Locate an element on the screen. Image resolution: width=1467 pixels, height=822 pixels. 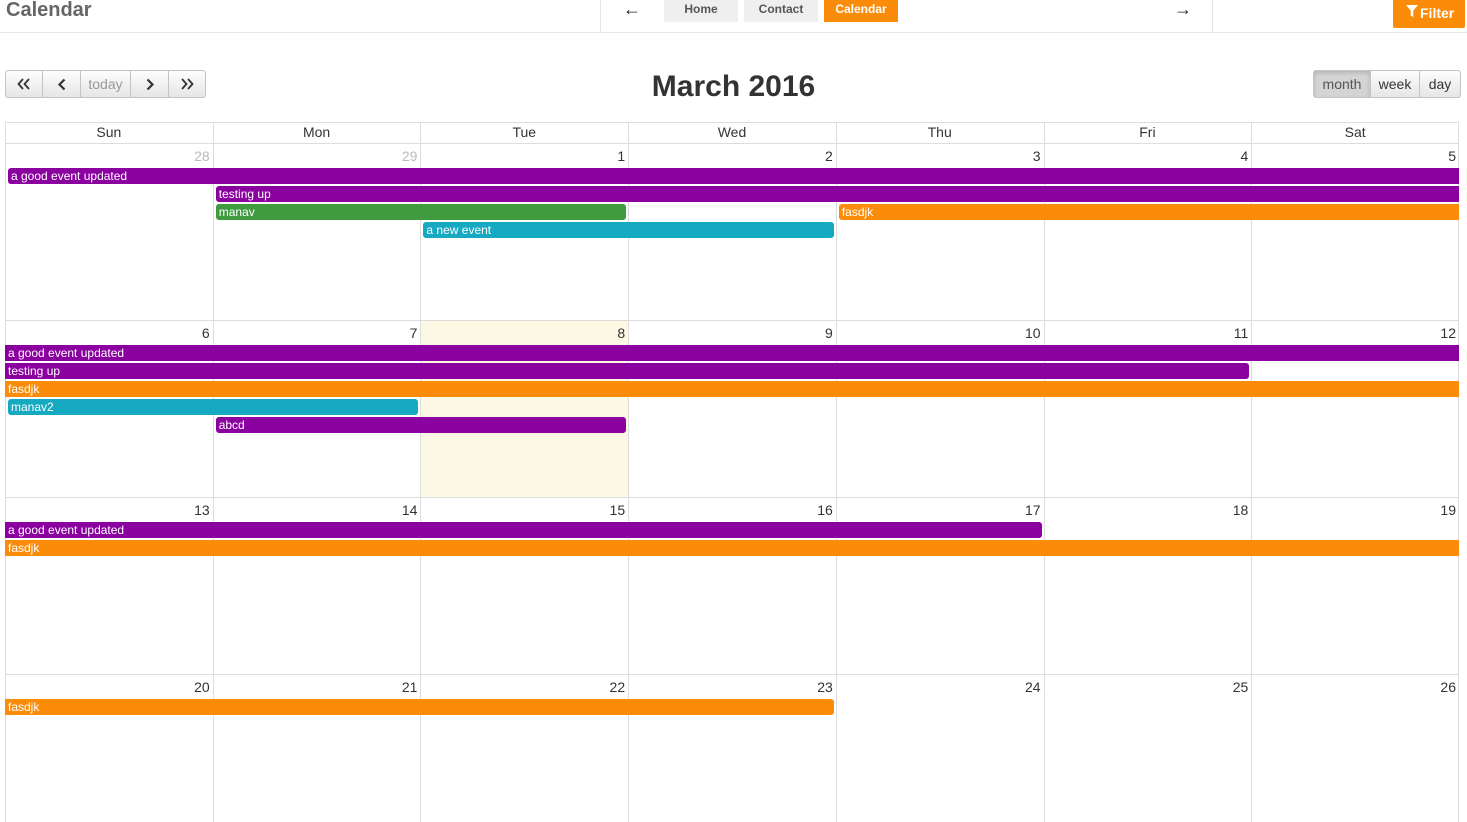
month-view-button: month is located at coordinates (1342, 84).